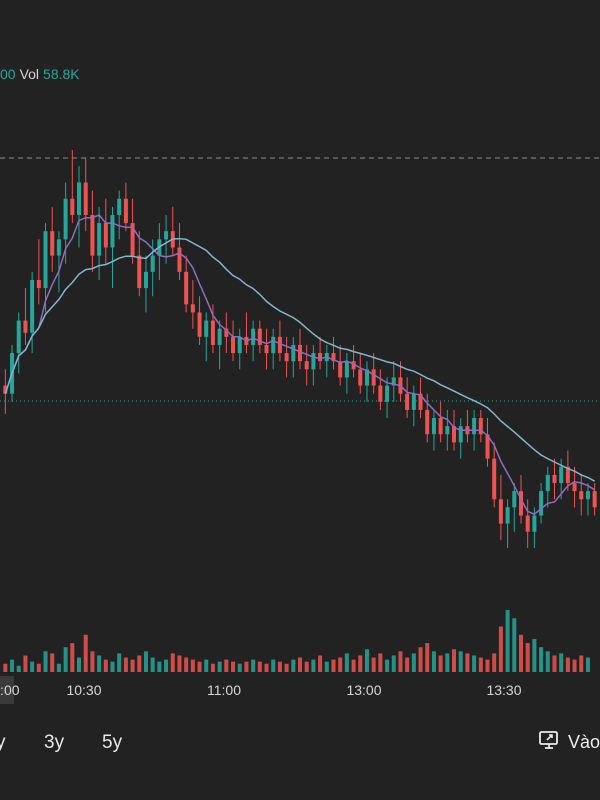  Describe the element at coordinates (583, 742) in the screenshot. I see `enter-button-label: Vào` at that location.